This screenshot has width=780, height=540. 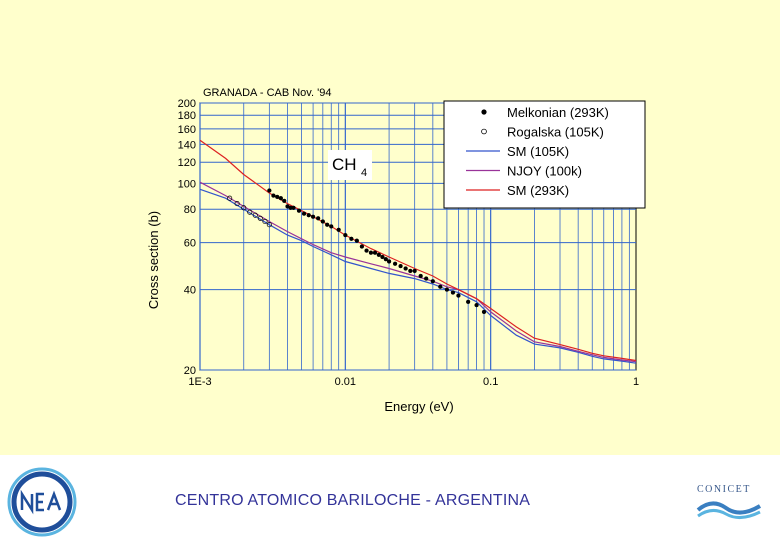 What do you see at coordinates (538, 190) in the screenshot?
I see `legend-entry: SM (293K)` at bounding box center [538, 190].